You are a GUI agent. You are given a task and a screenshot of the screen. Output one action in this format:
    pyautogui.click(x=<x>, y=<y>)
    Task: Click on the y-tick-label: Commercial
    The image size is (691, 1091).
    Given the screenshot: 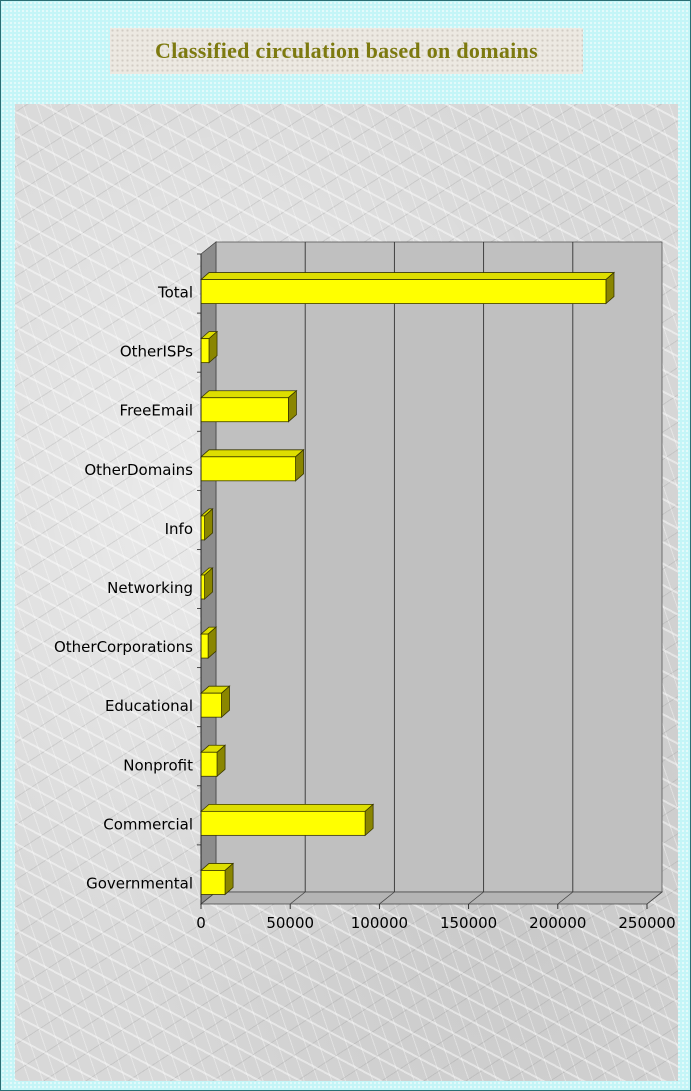 What is the action you would take?
    pyautogui.click(x=148, y=824)
    